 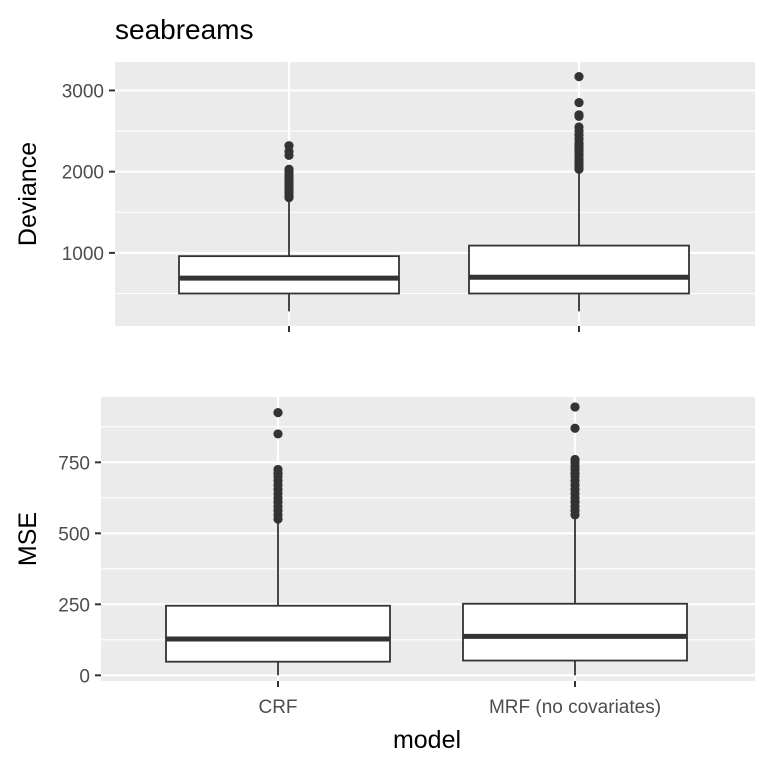 I want to click on y-tick-label: 0, so click(x=84, y=676).